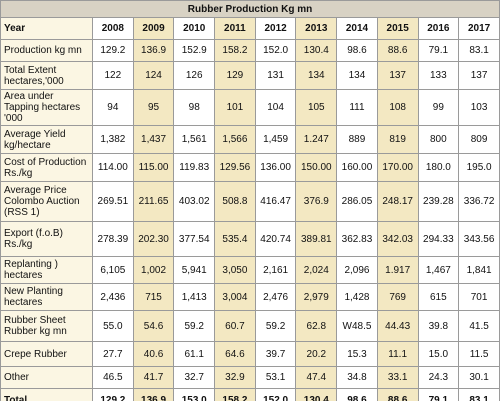 The height and width of the screenshot is (401, 500). What do you see at coordinates (194, 239) in the screenshot?
I see `cell-value: 377.54` at bounding box center [194, 239].